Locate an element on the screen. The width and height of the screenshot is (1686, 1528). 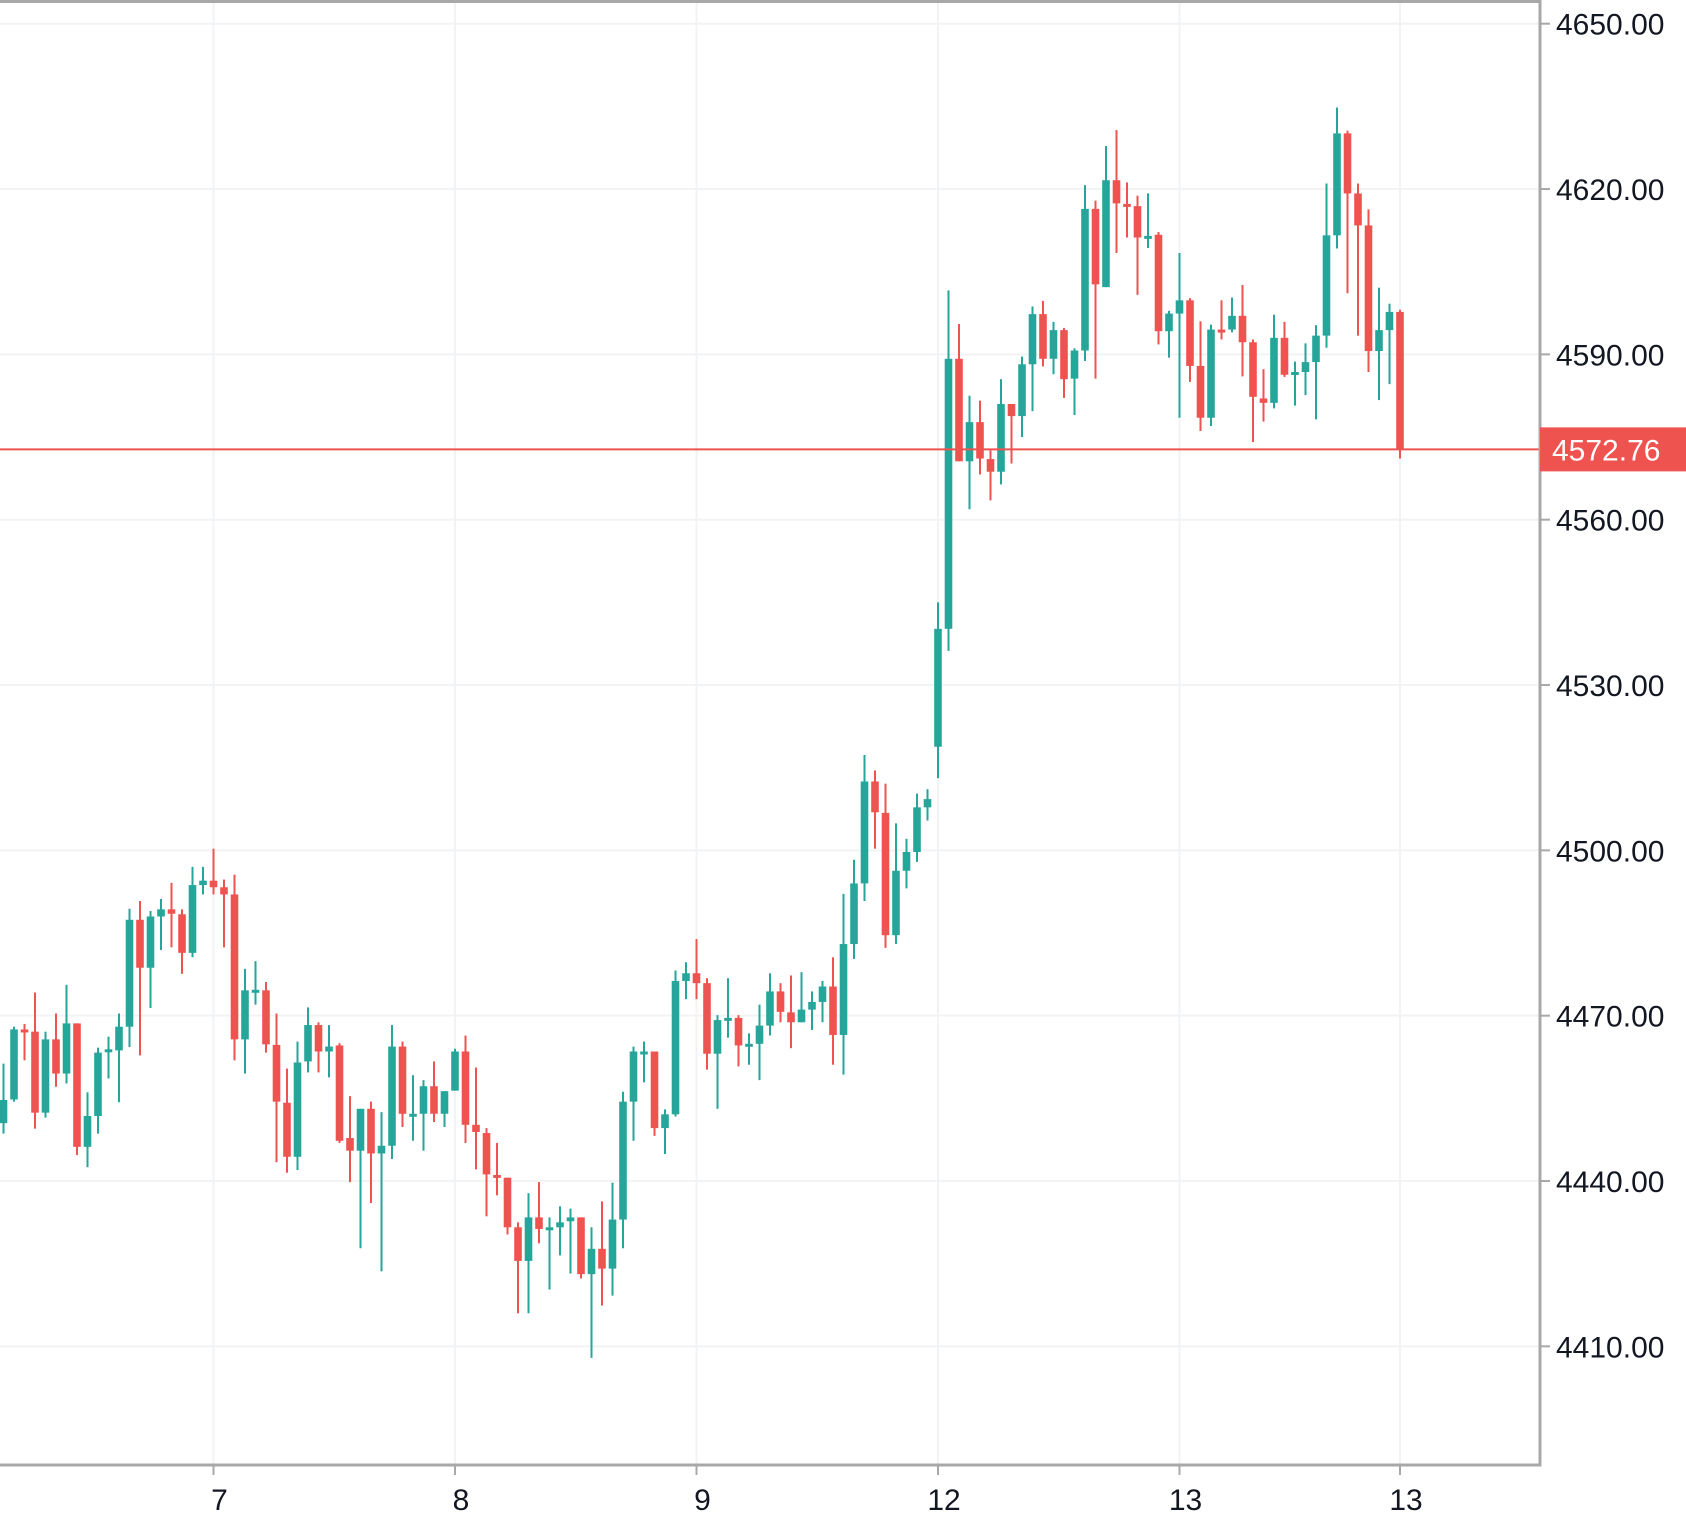
y-tick-label: 4500.00 is located at coordinates (1610, 851).